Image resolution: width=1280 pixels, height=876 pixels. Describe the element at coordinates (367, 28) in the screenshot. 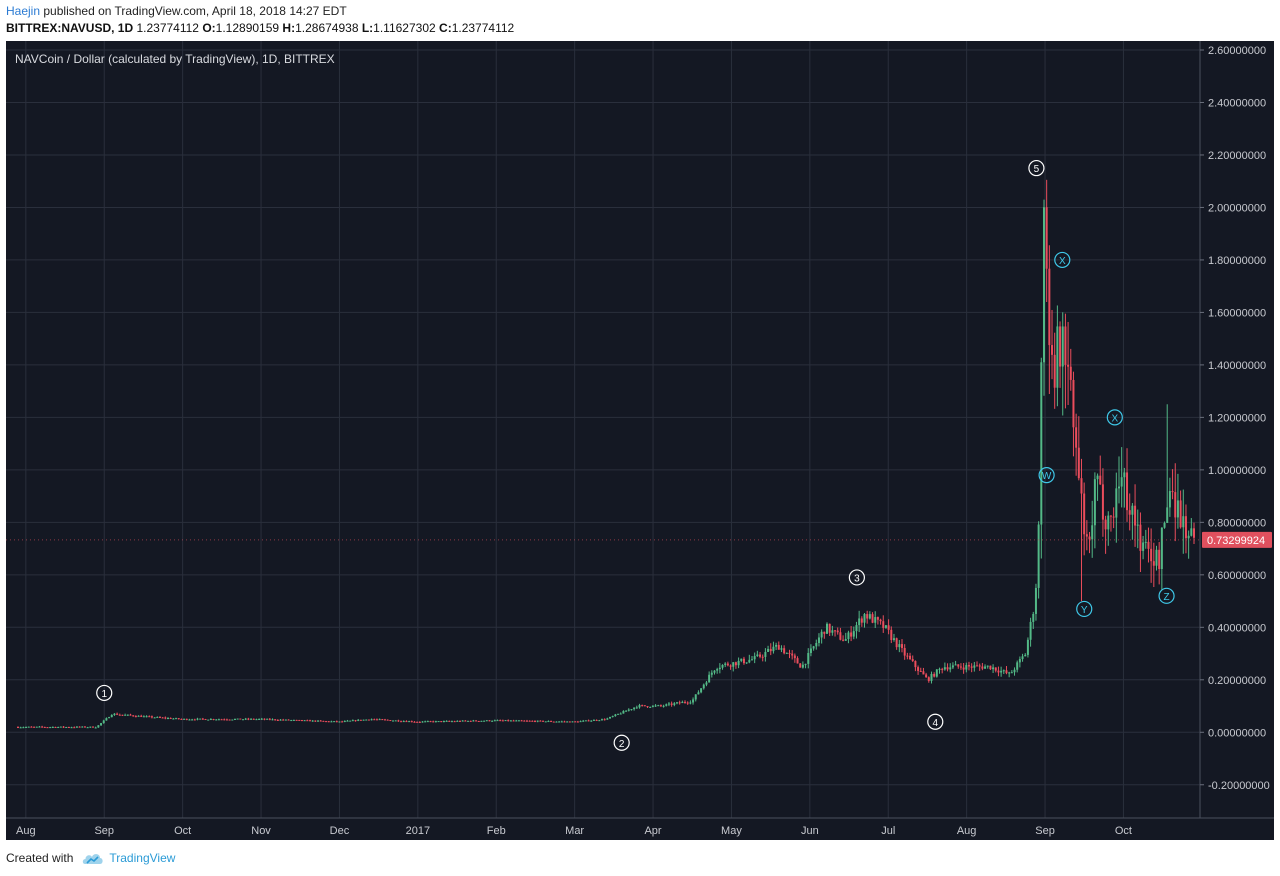

I see `ohlc-low-label: L:` at that location.